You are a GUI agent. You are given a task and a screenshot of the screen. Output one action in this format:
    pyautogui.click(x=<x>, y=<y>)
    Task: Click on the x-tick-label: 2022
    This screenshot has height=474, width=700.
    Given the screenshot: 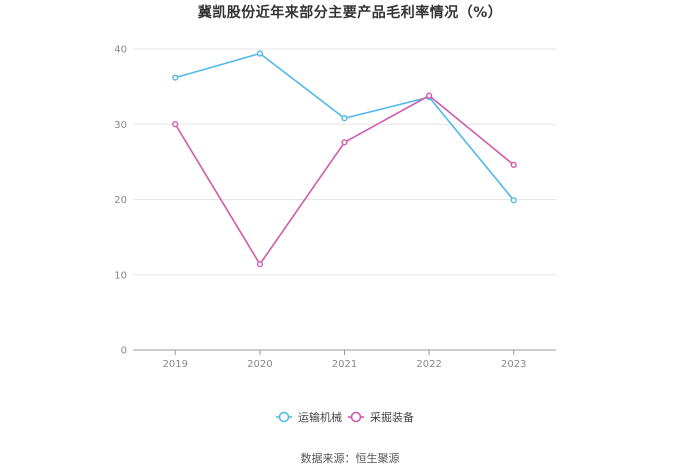 What is the action you would take?
    pyautogui.click(x=428, y=364)
    